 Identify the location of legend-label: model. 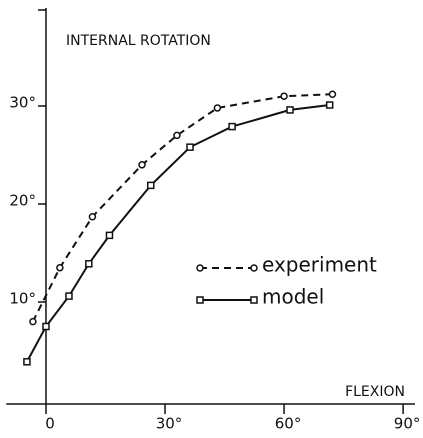
(293, 297).